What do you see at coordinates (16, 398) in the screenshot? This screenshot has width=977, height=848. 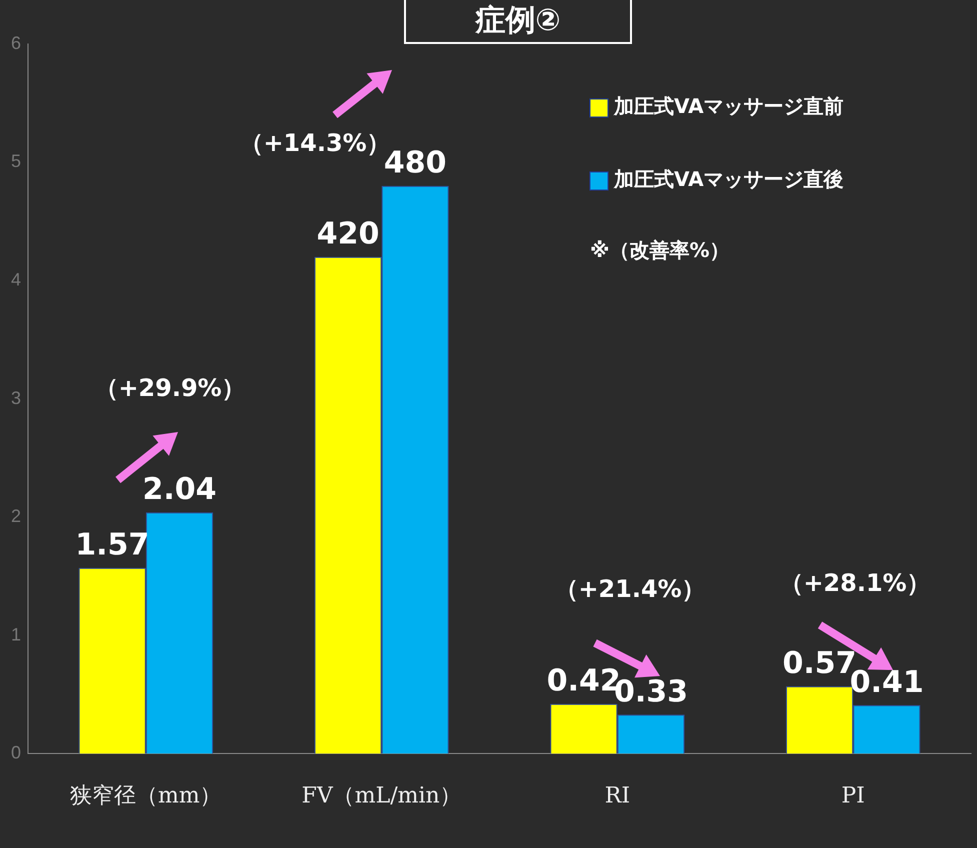 I see `y-tick-label: 3` at bounding box center [16, 398].